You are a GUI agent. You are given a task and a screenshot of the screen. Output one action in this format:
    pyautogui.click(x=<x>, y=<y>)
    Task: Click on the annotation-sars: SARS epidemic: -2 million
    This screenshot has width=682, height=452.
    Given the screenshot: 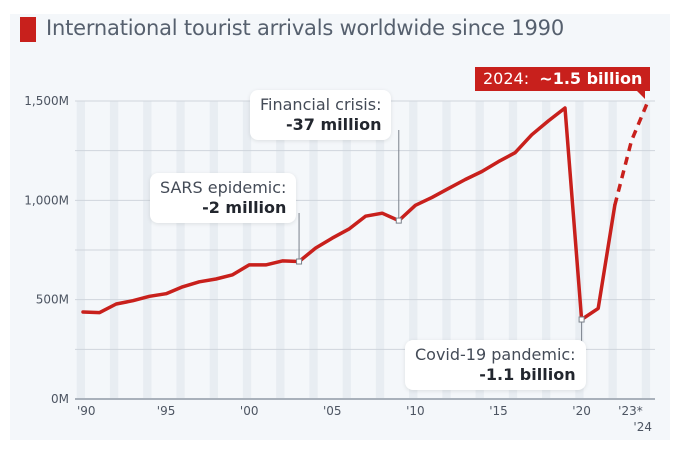 What is the action you would take?
    pyautogui.click(x=223, y=198)
    